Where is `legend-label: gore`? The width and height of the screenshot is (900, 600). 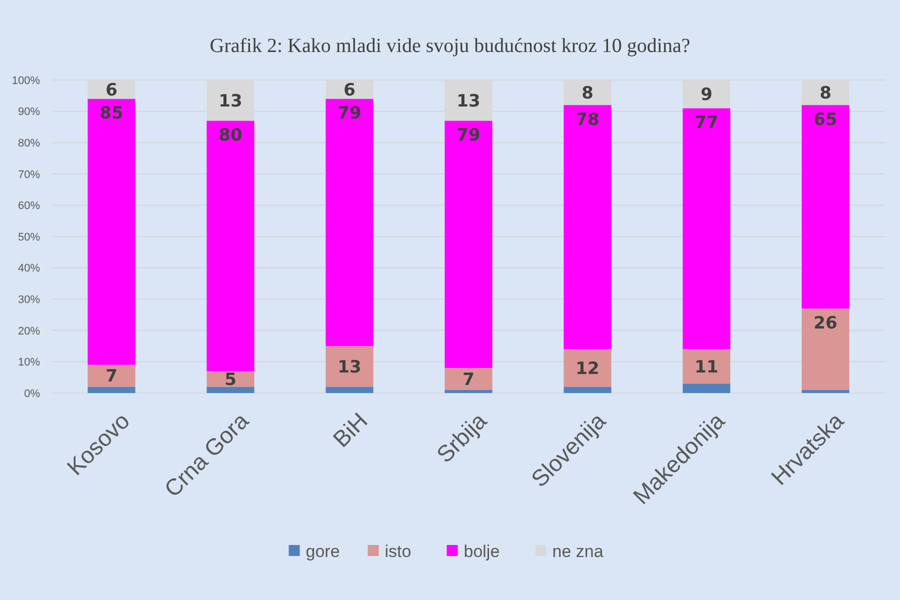 legend-label: gore is located at coordinates (323, 551).